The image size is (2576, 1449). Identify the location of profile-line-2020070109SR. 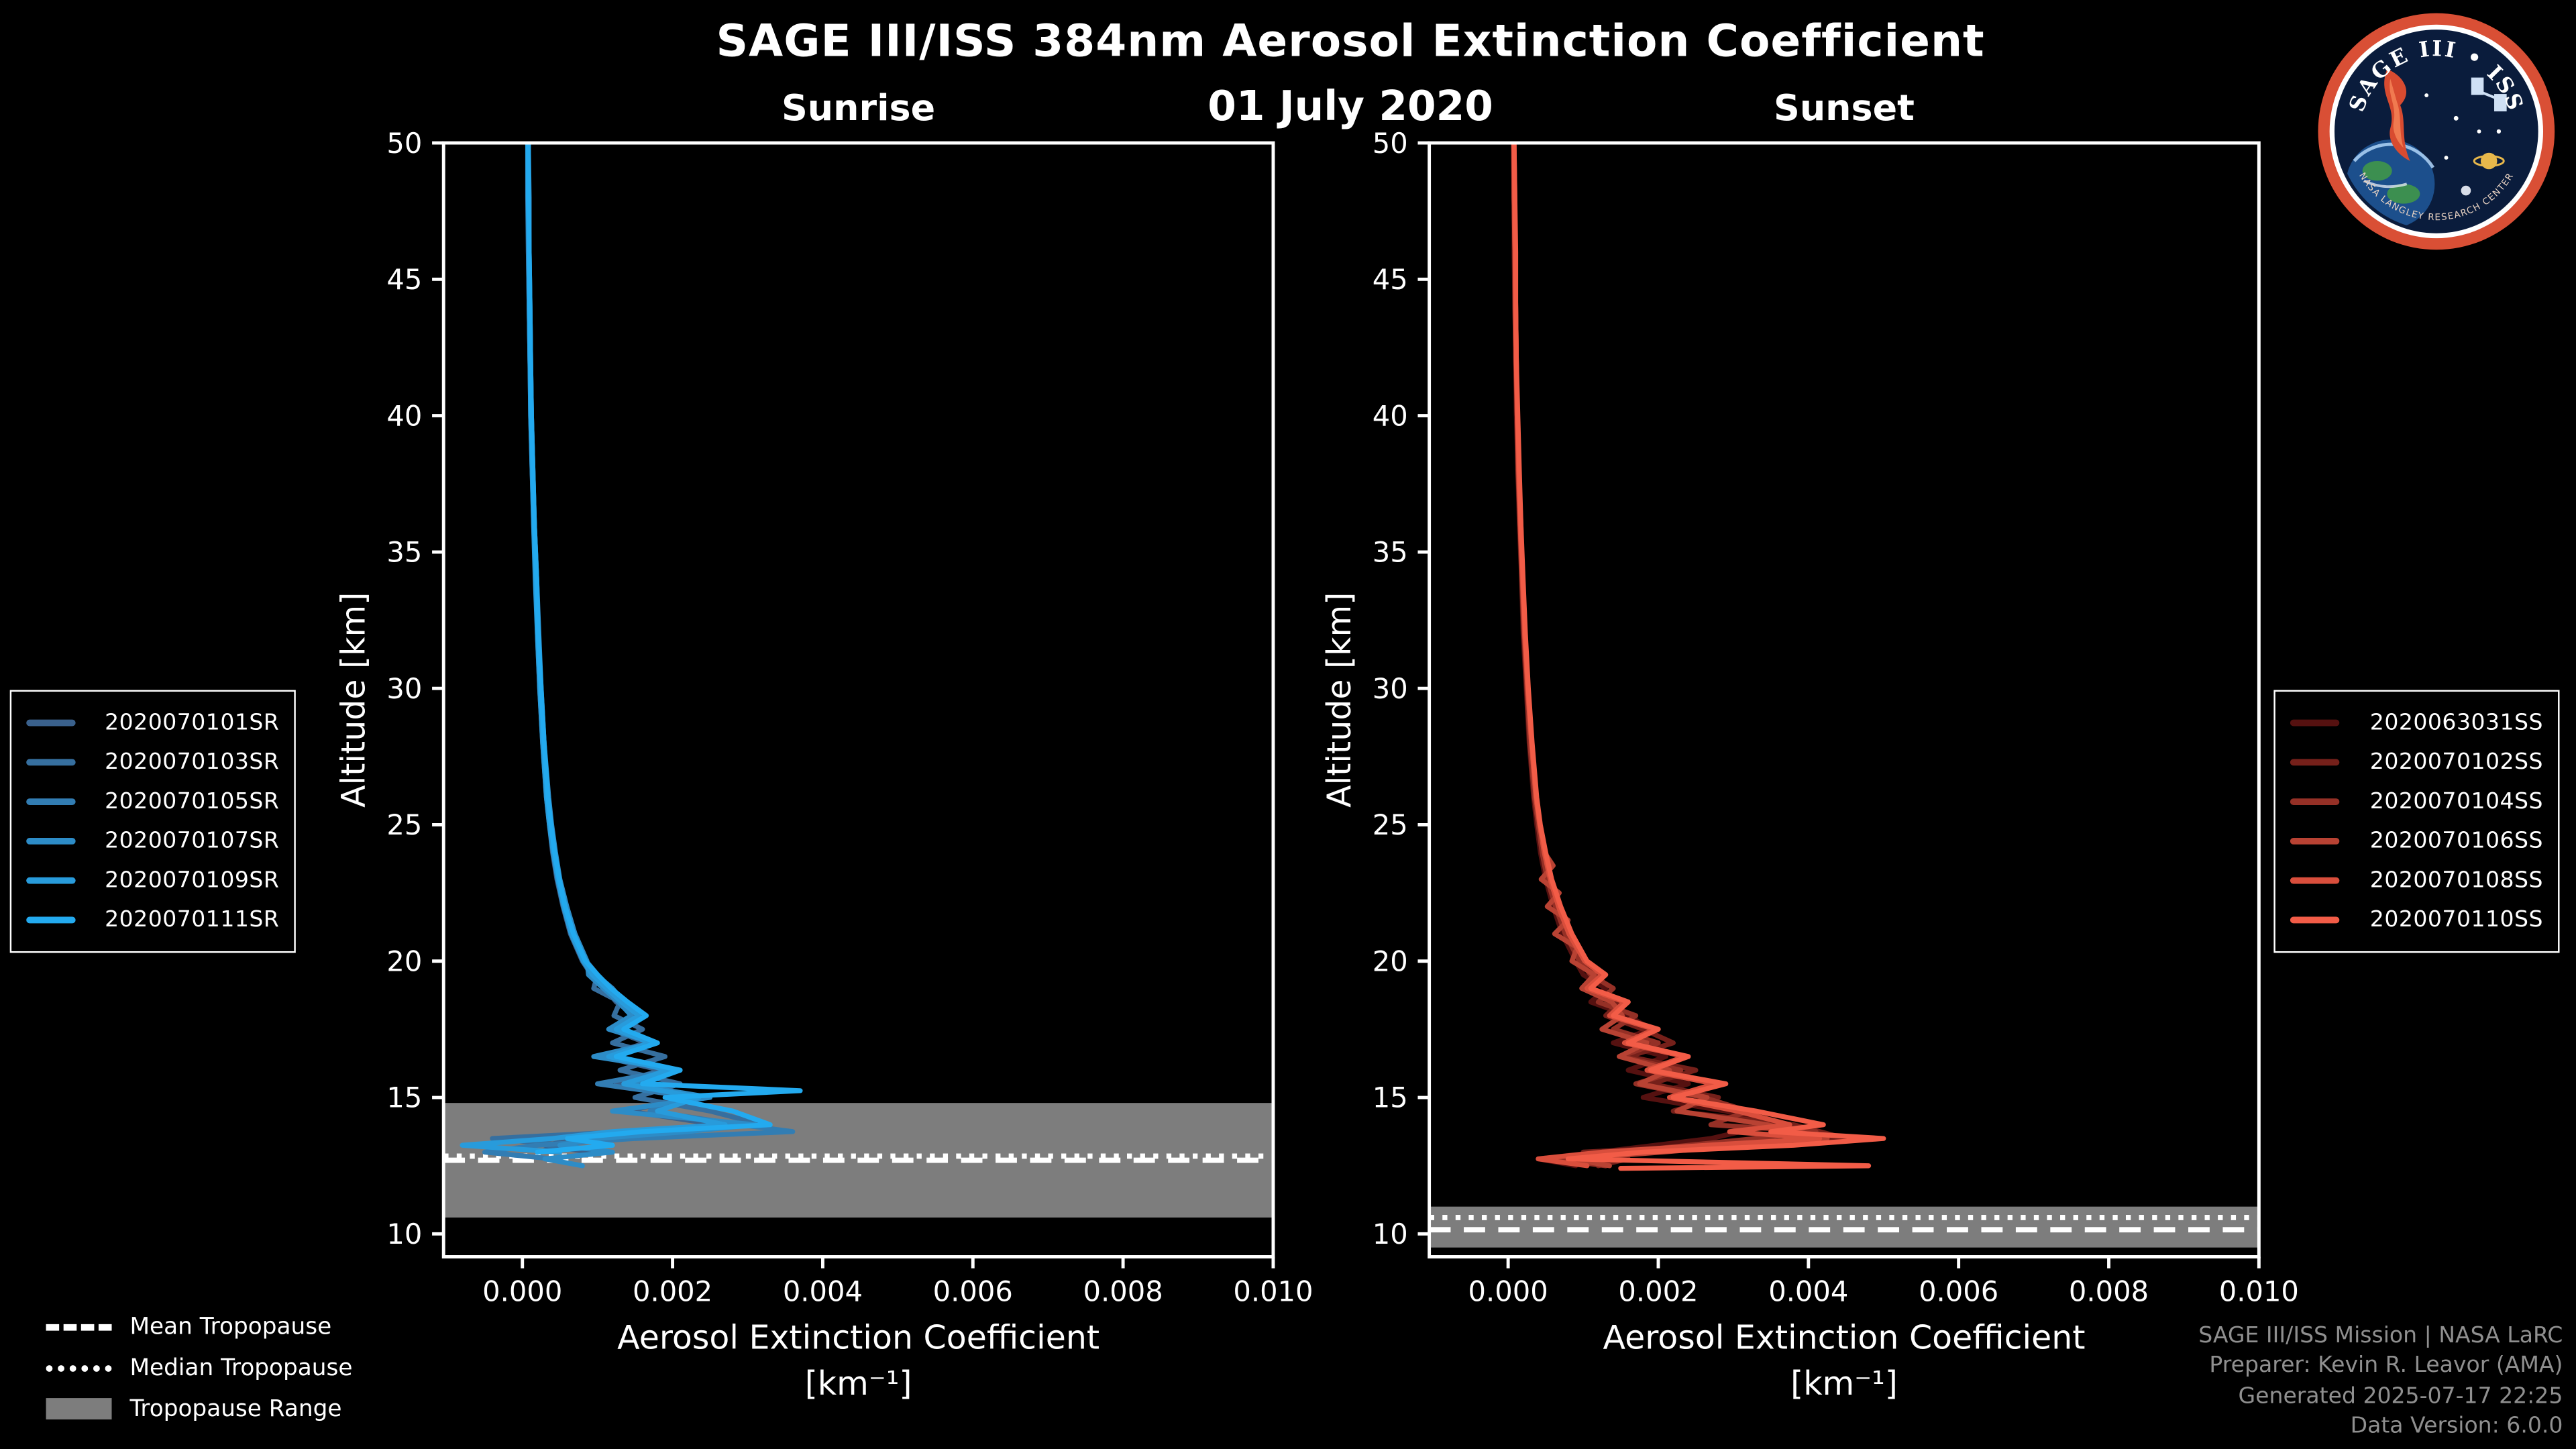
(594, 649).